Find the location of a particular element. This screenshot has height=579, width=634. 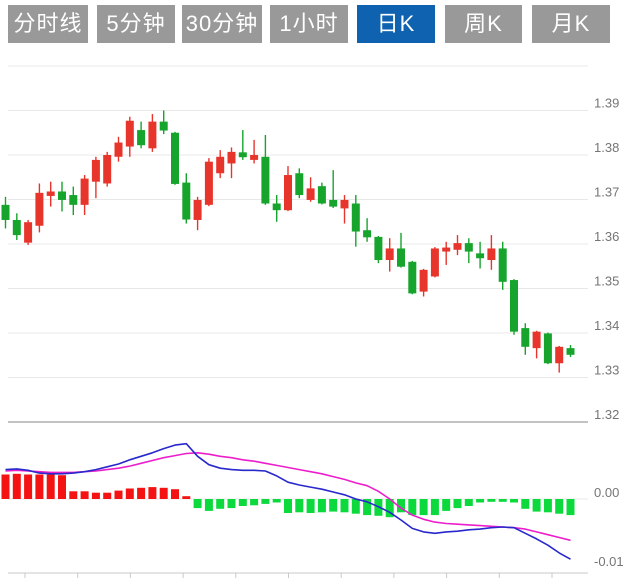

price-axis-label: 1.39 is located at coordinates (606, 103).